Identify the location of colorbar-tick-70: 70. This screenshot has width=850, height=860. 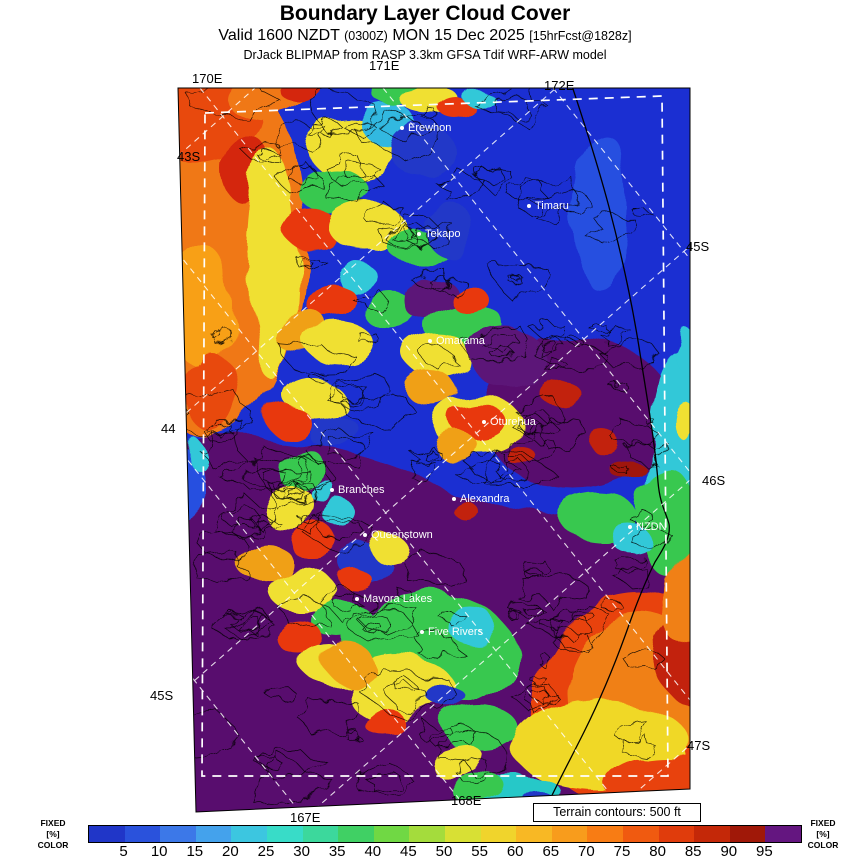
(586, 851).